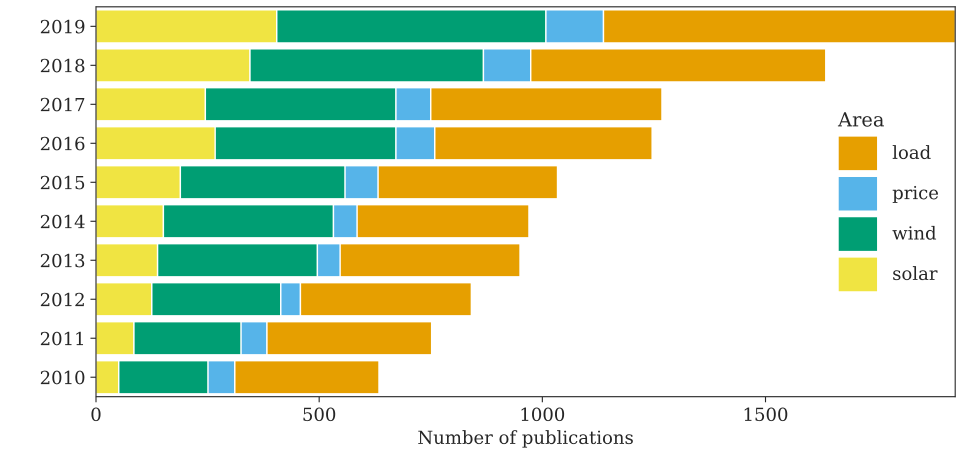 Image resolution: width=960 pixels, height=456 pixels. What do you see at coordinates (62, 221) in the screenshot?
I see `y-tick-label: 2014` at bounding box center [62, 221].